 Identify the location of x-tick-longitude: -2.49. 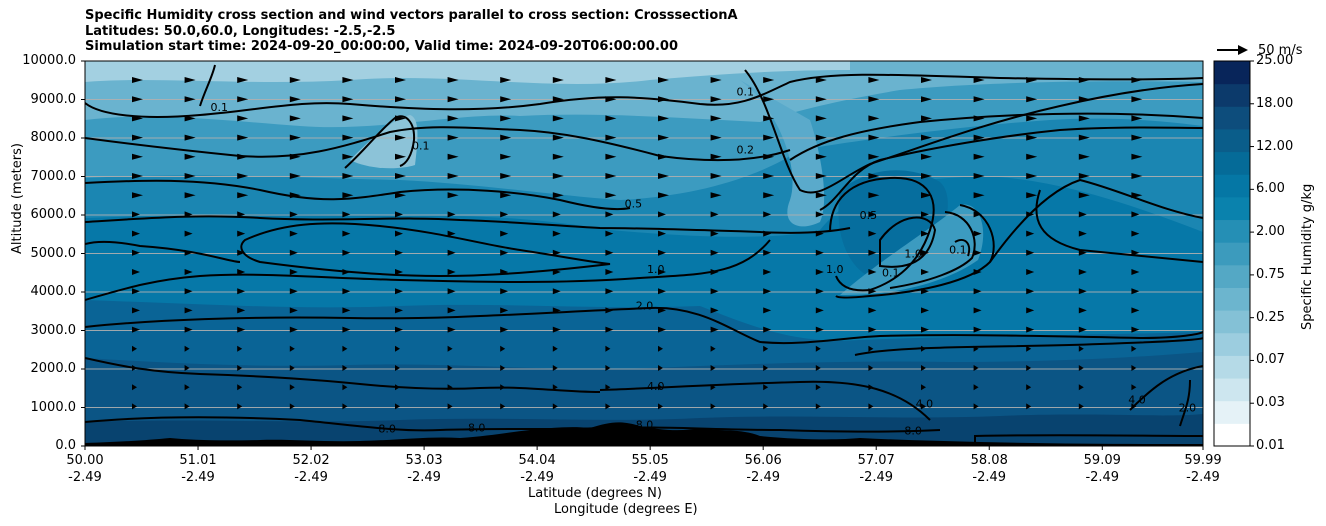
(989, 477).